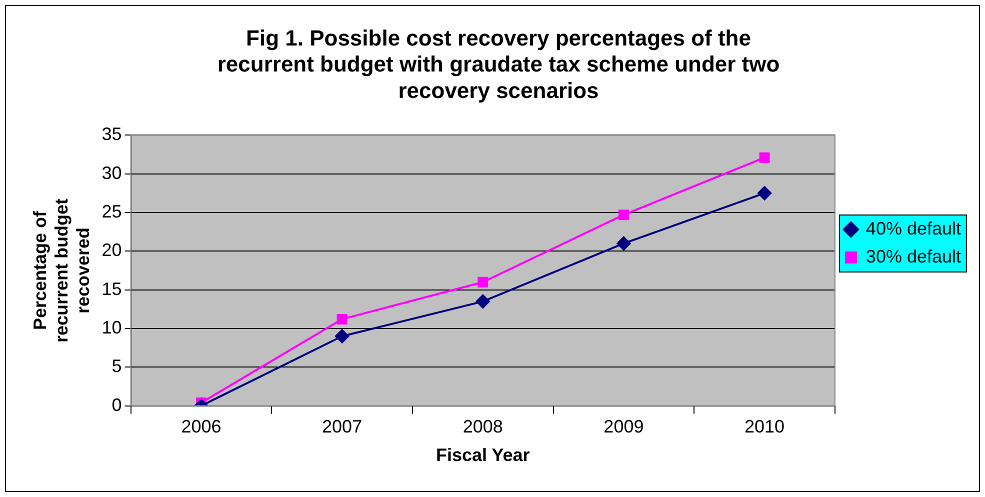  What do you see at coordinates (201, 426) in the screenshot?
I see `x-tick-label: 2006` at bounding box center [201, 426].